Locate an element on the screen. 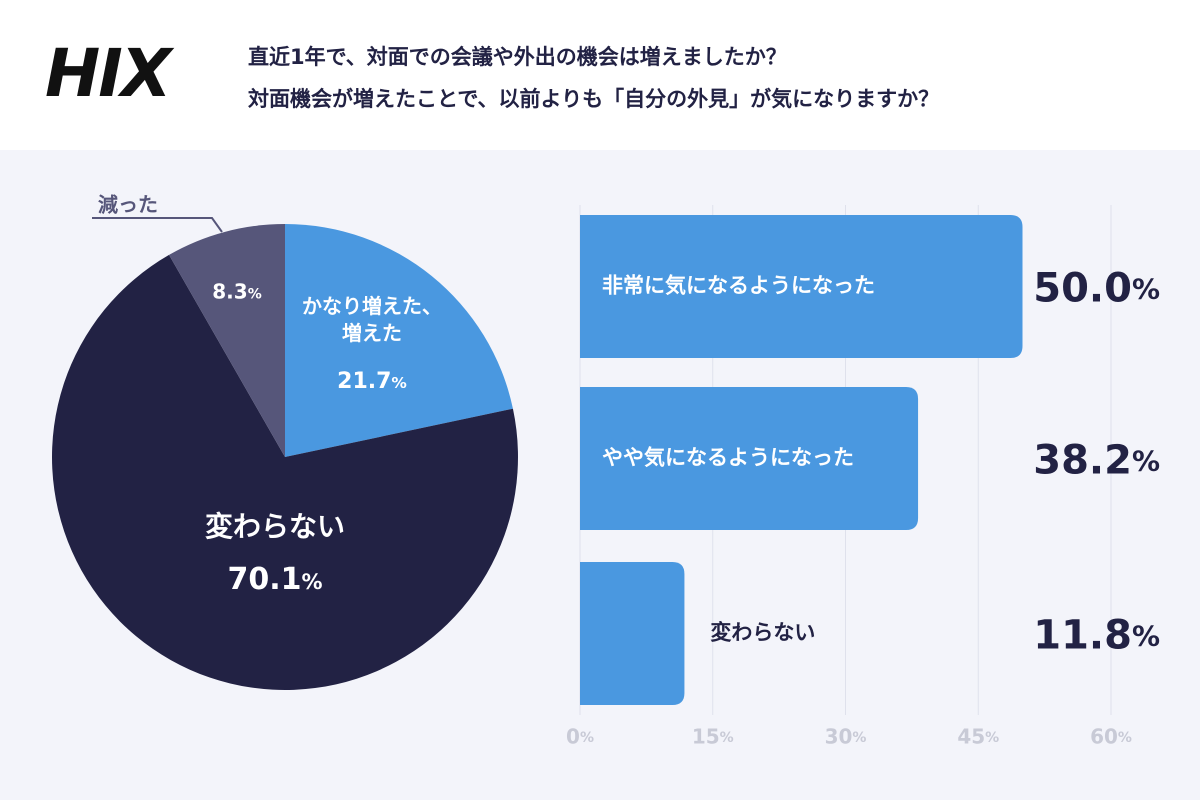  title-line: 直近1年で、対面での会議や外出の機会は増えましたか？ is located at coordinates (517, 57).